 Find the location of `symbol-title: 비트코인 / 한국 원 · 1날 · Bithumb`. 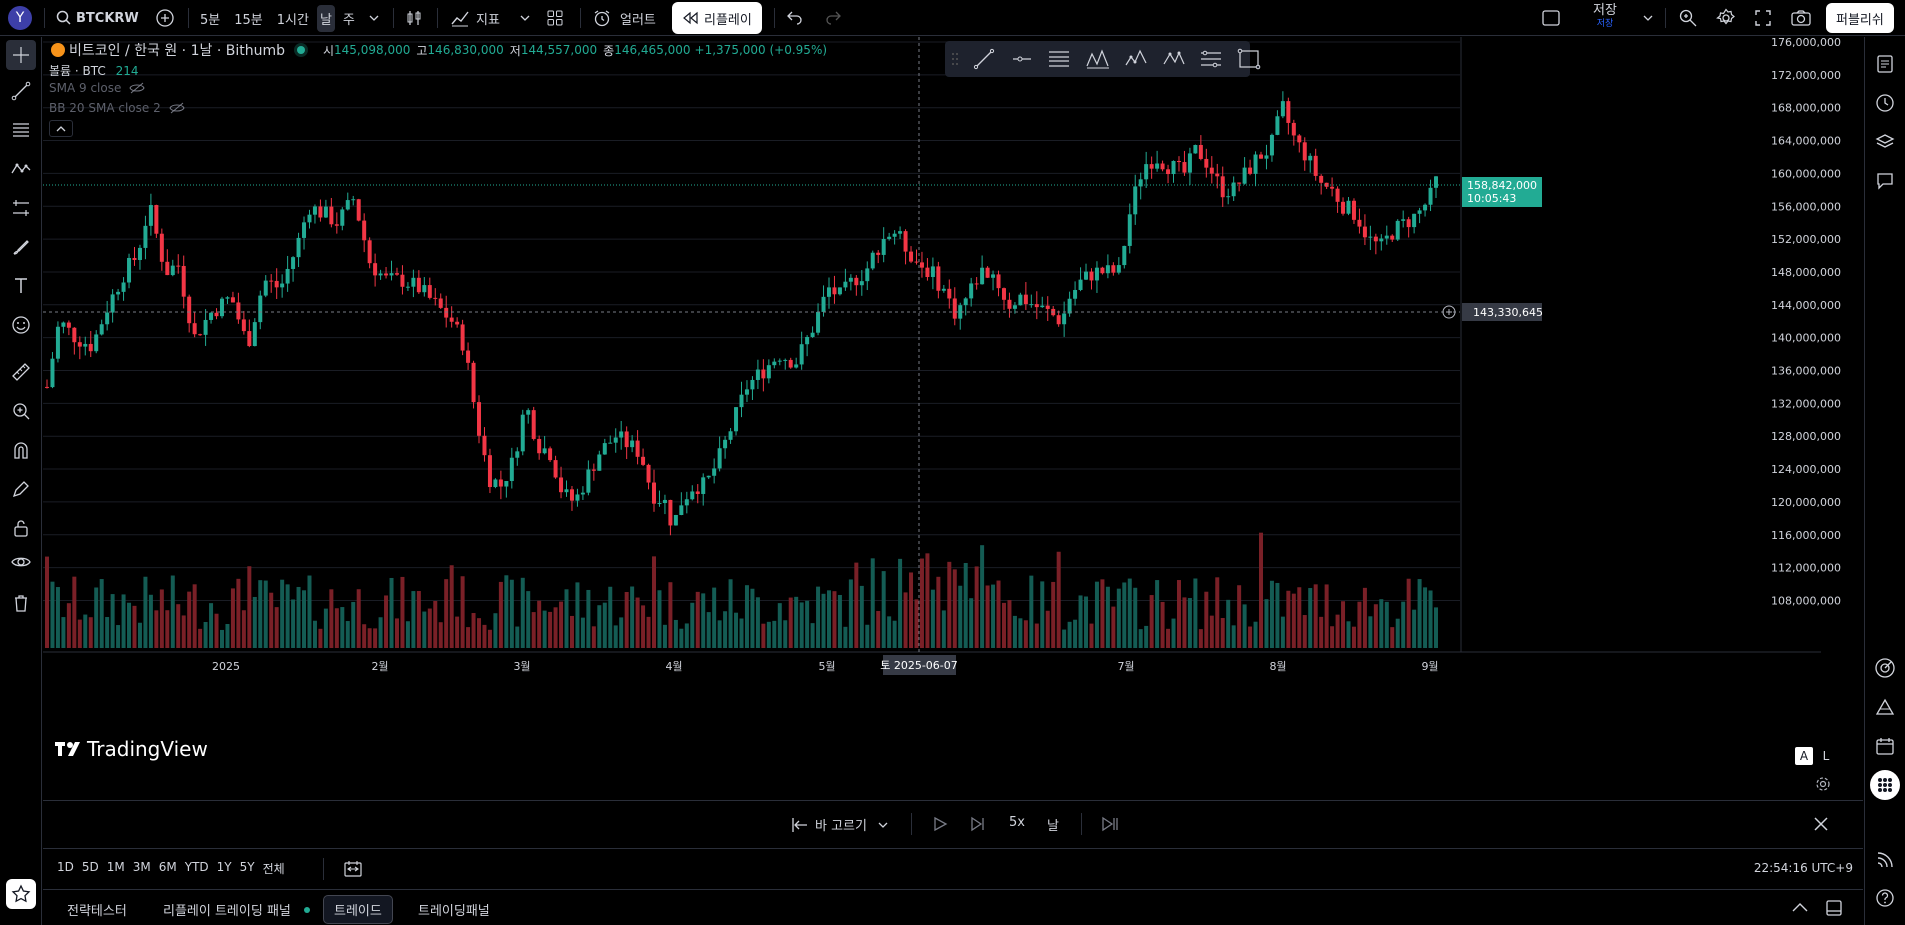

symbol-title: 비트코인 / 한국 원 · 1날 · Bithumb is located at coordinates (177, 51).